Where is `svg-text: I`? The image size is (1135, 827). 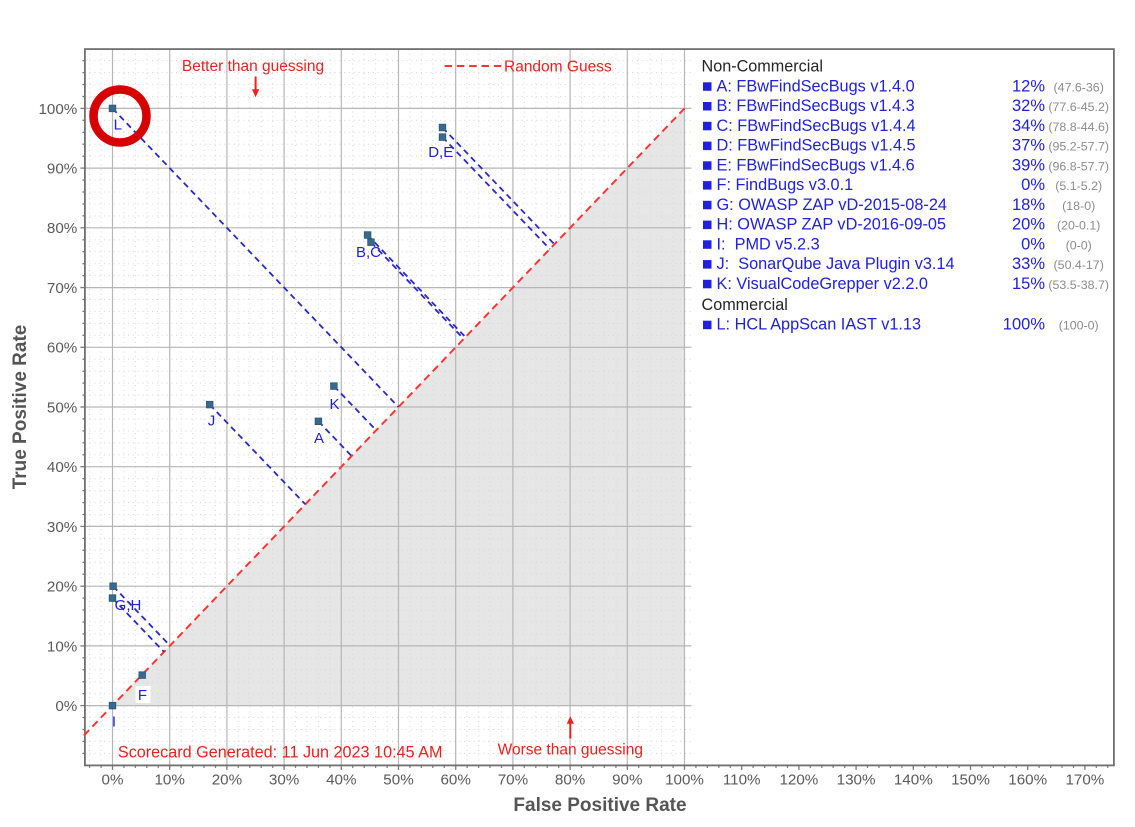
svg-text: I is located at coordinates (114, 722).